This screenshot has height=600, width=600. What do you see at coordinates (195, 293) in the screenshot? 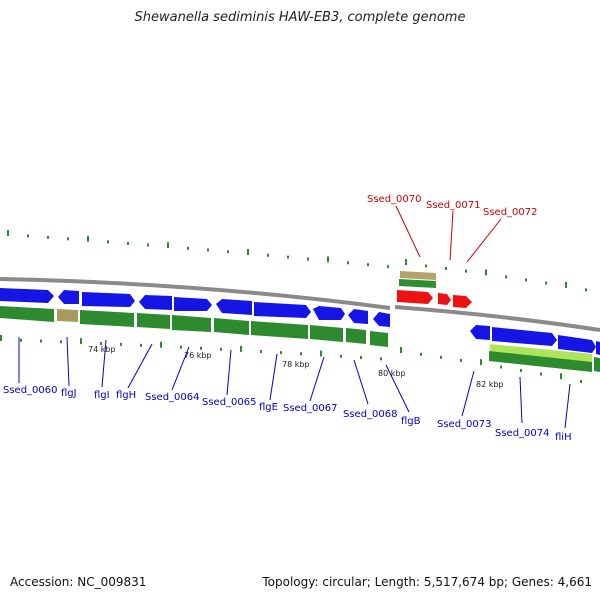
I see `backbone-left` at bounding box center [195, 293].